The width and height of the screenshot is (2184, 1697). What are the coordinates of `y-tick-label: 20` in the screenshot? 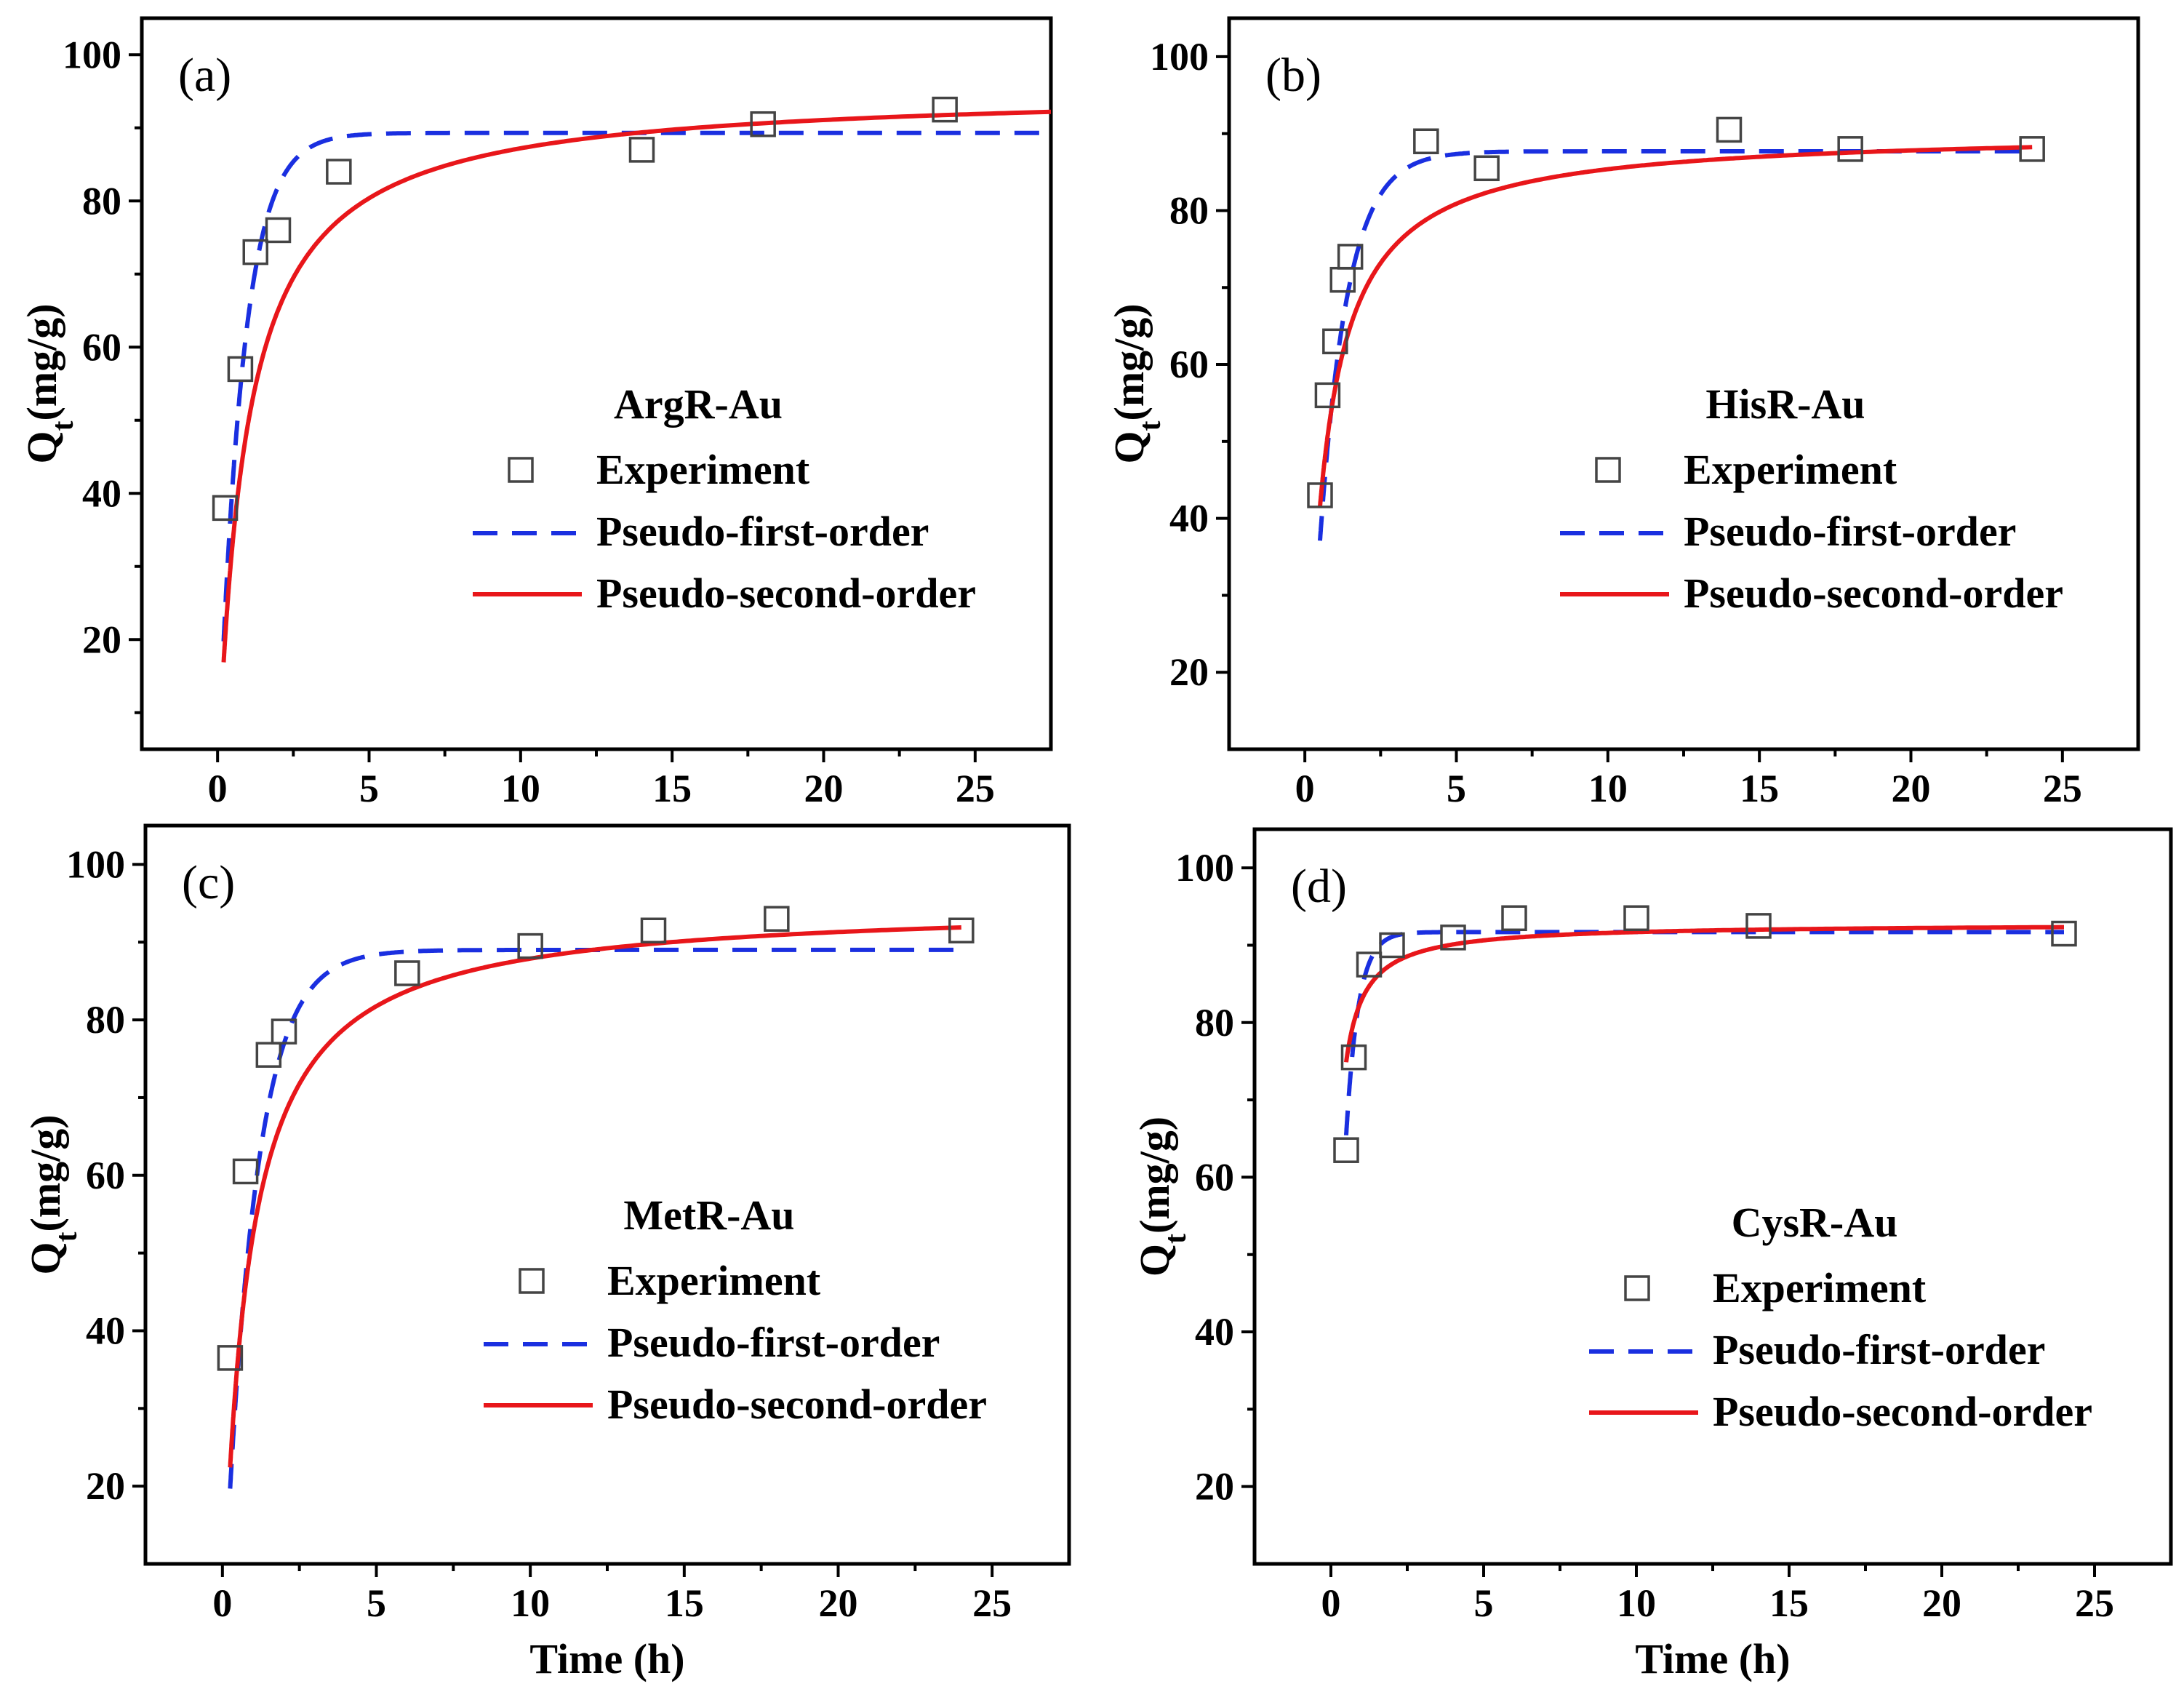 It's located at (1214, 1487).